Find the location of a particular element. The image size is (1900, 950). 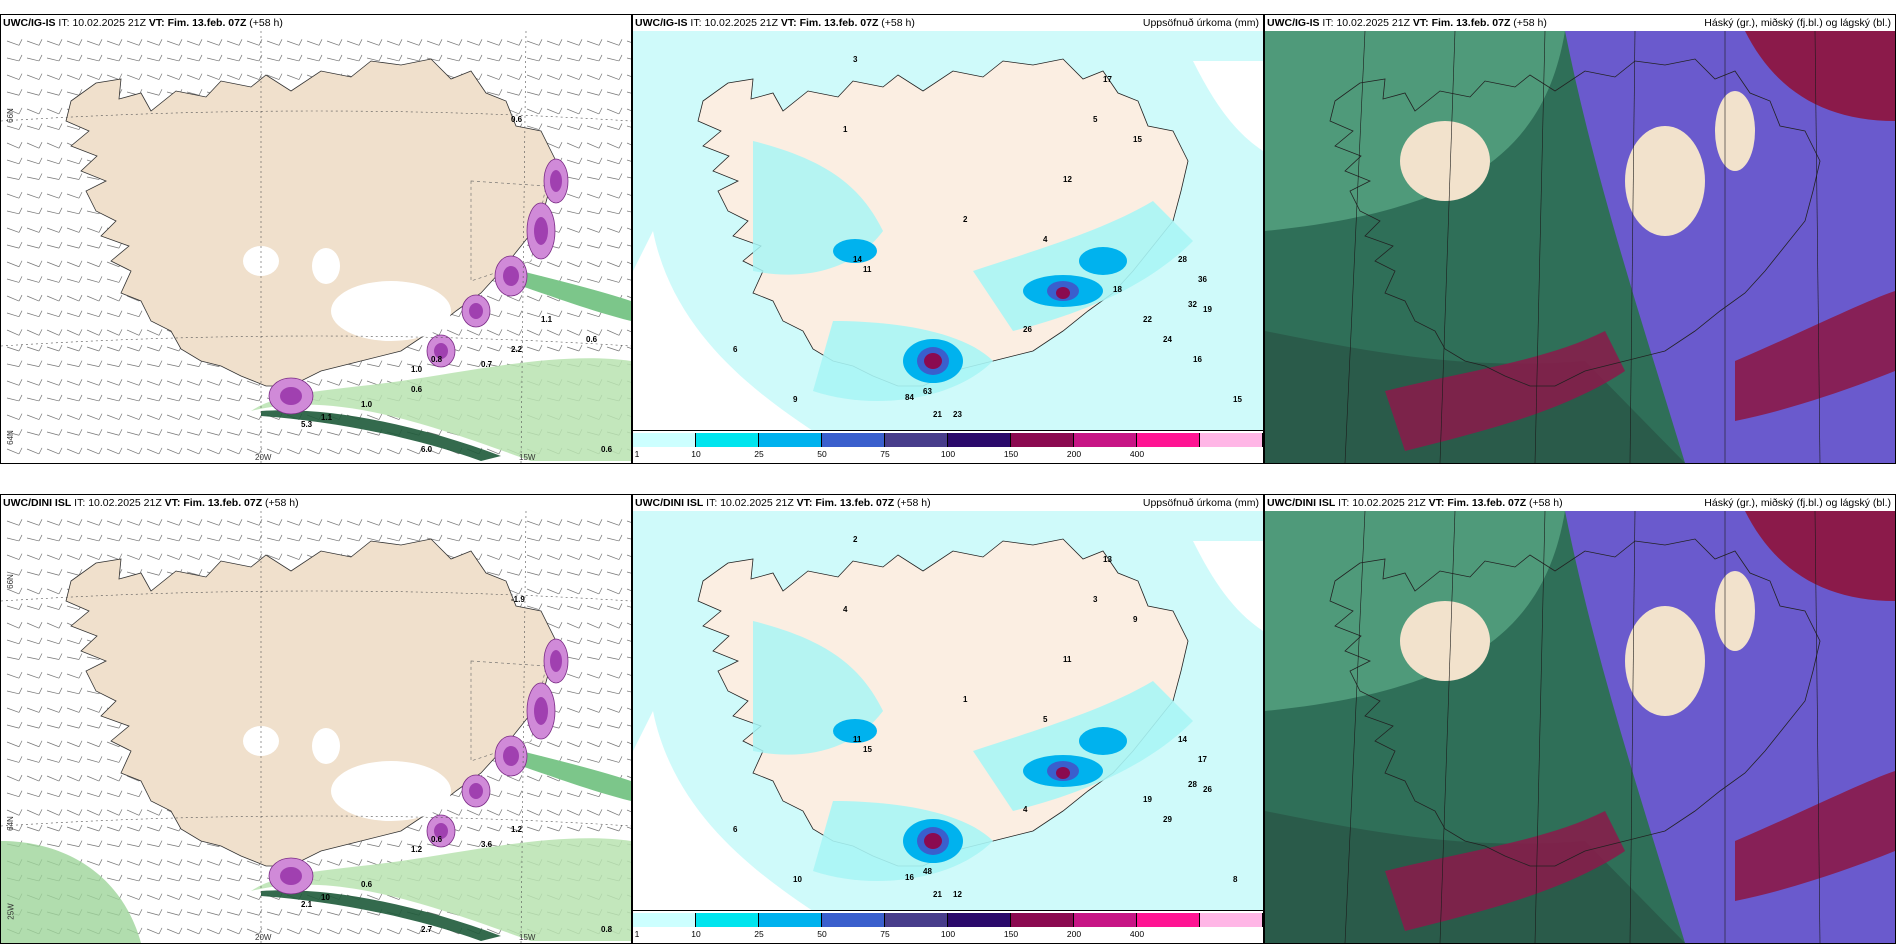

heavy-precip-core is located at coordinates (541, 231).